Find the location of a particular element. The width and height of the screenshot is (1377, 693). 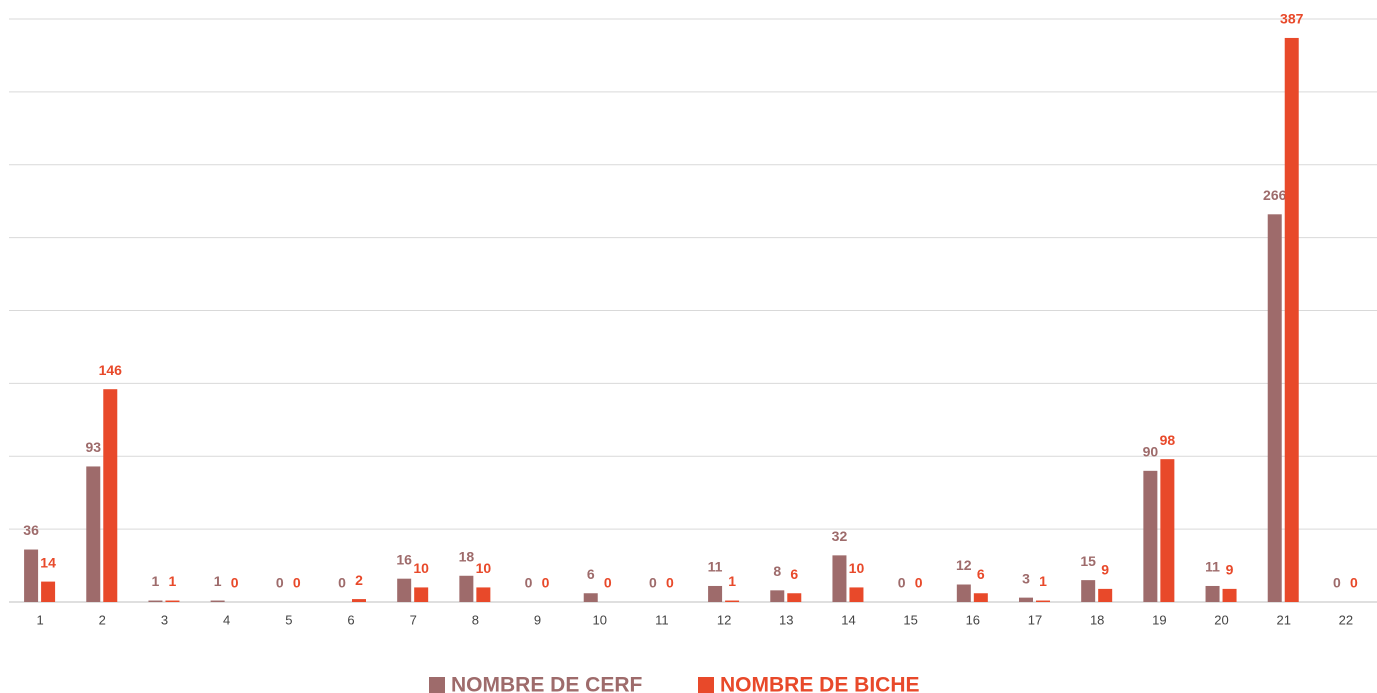

x-tick-label: 21 is located at coordinates (1283, 619).